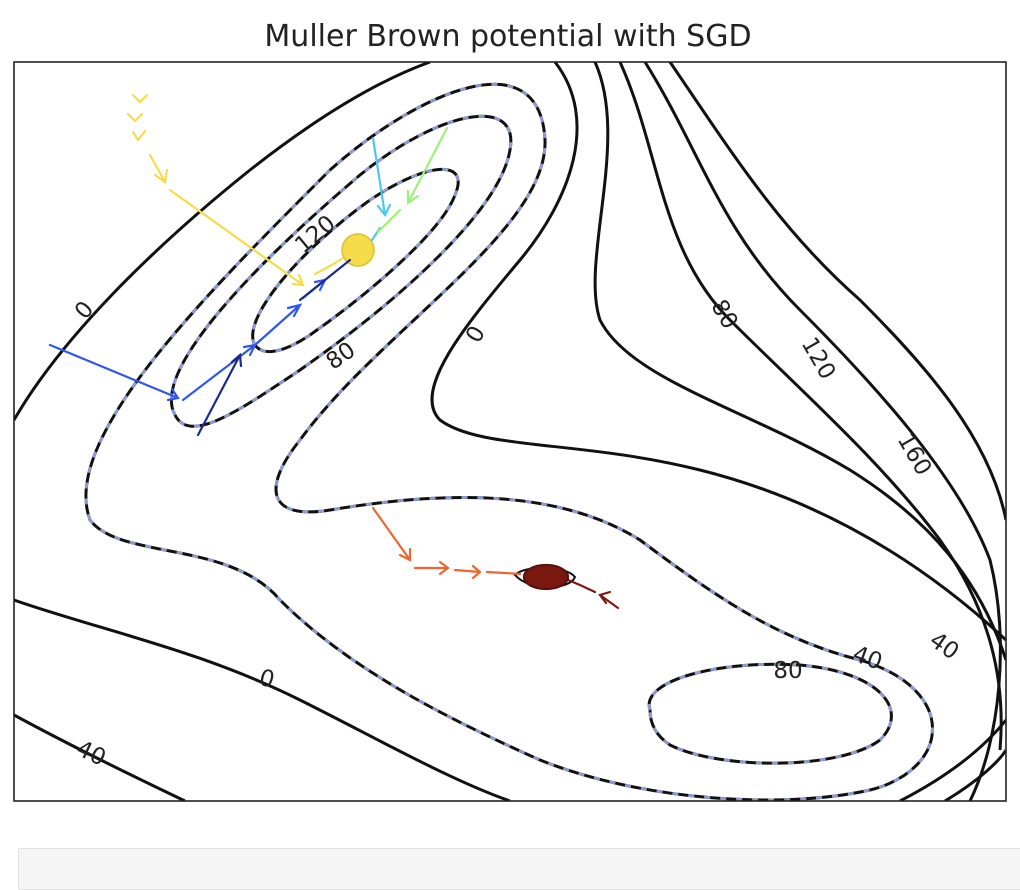 This screenshot has width=1020, height=890. Describe the element at coordinates (787, 671) in the screenshot. I see `contour-label: 80` at that location.